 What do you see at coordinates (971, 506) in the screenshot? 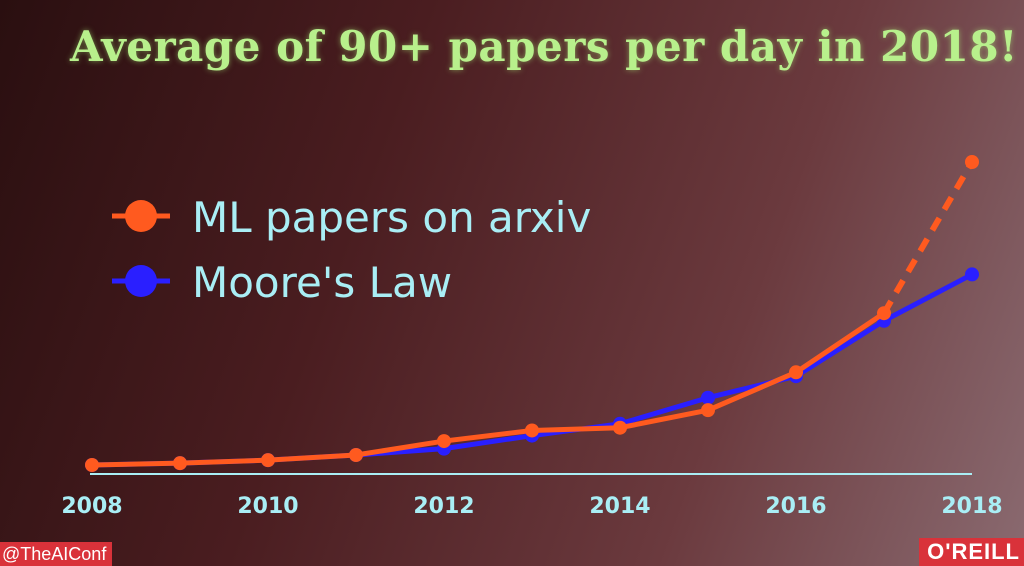
I see `x-tick-2018: 2018` at bounding box center [971, 506].